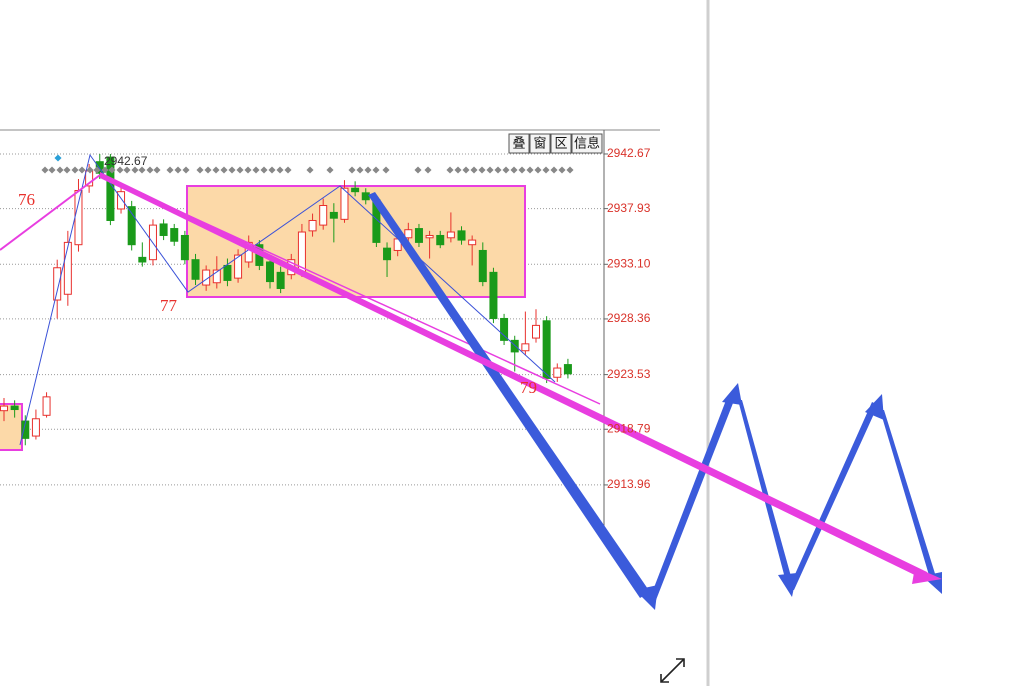 The width and height of the screenshot is (1024, 686). What do you see at coordinates (629, 484) in the screenshot?
I see `y-tick-label: 2913.96` at bounding box center [629, 484].